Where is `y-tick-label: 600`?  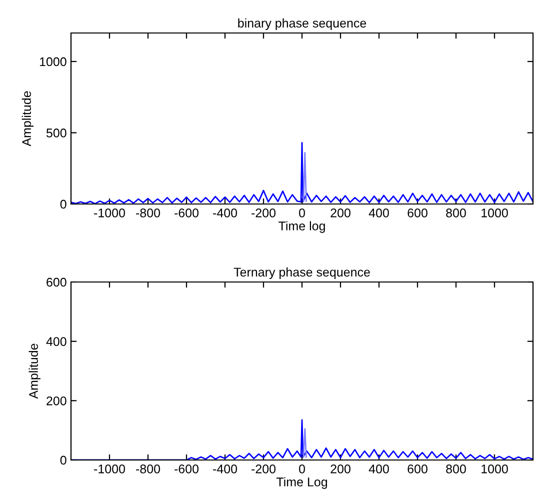
y-tick-label: 600 is located at coordinates (56, 282).